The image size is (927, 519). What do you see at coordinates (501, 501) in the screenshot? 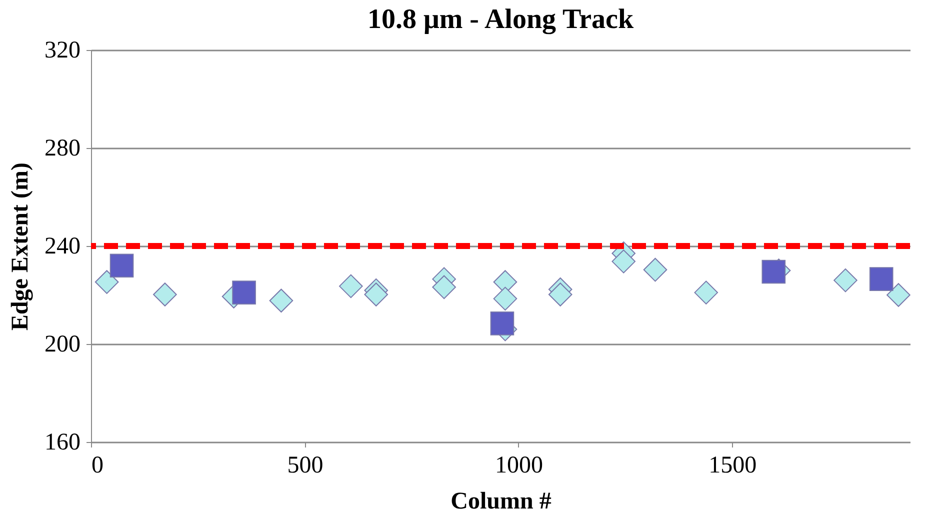
I see `x-axis-title: Column #` at bounding box center [501, 501].